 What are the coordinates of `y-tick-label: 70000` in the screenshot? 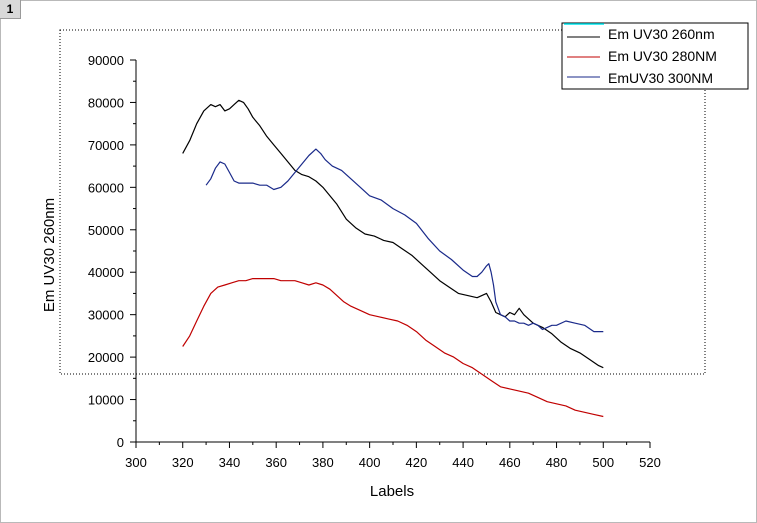 It's located at (106, 145).